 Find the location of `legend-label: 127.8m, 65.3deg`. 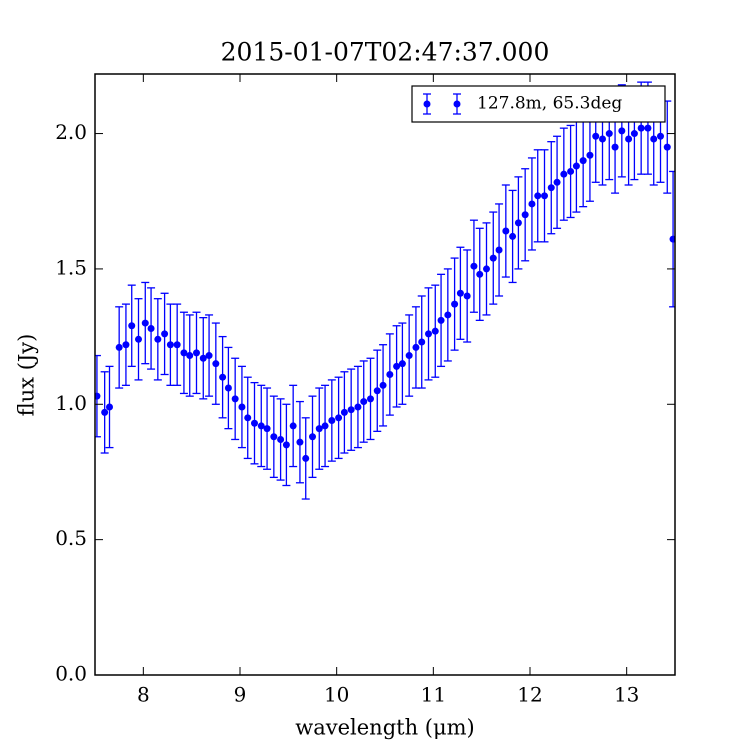

legend-label: 127.8m, 65.3deg is located at coordinates (549, 104).